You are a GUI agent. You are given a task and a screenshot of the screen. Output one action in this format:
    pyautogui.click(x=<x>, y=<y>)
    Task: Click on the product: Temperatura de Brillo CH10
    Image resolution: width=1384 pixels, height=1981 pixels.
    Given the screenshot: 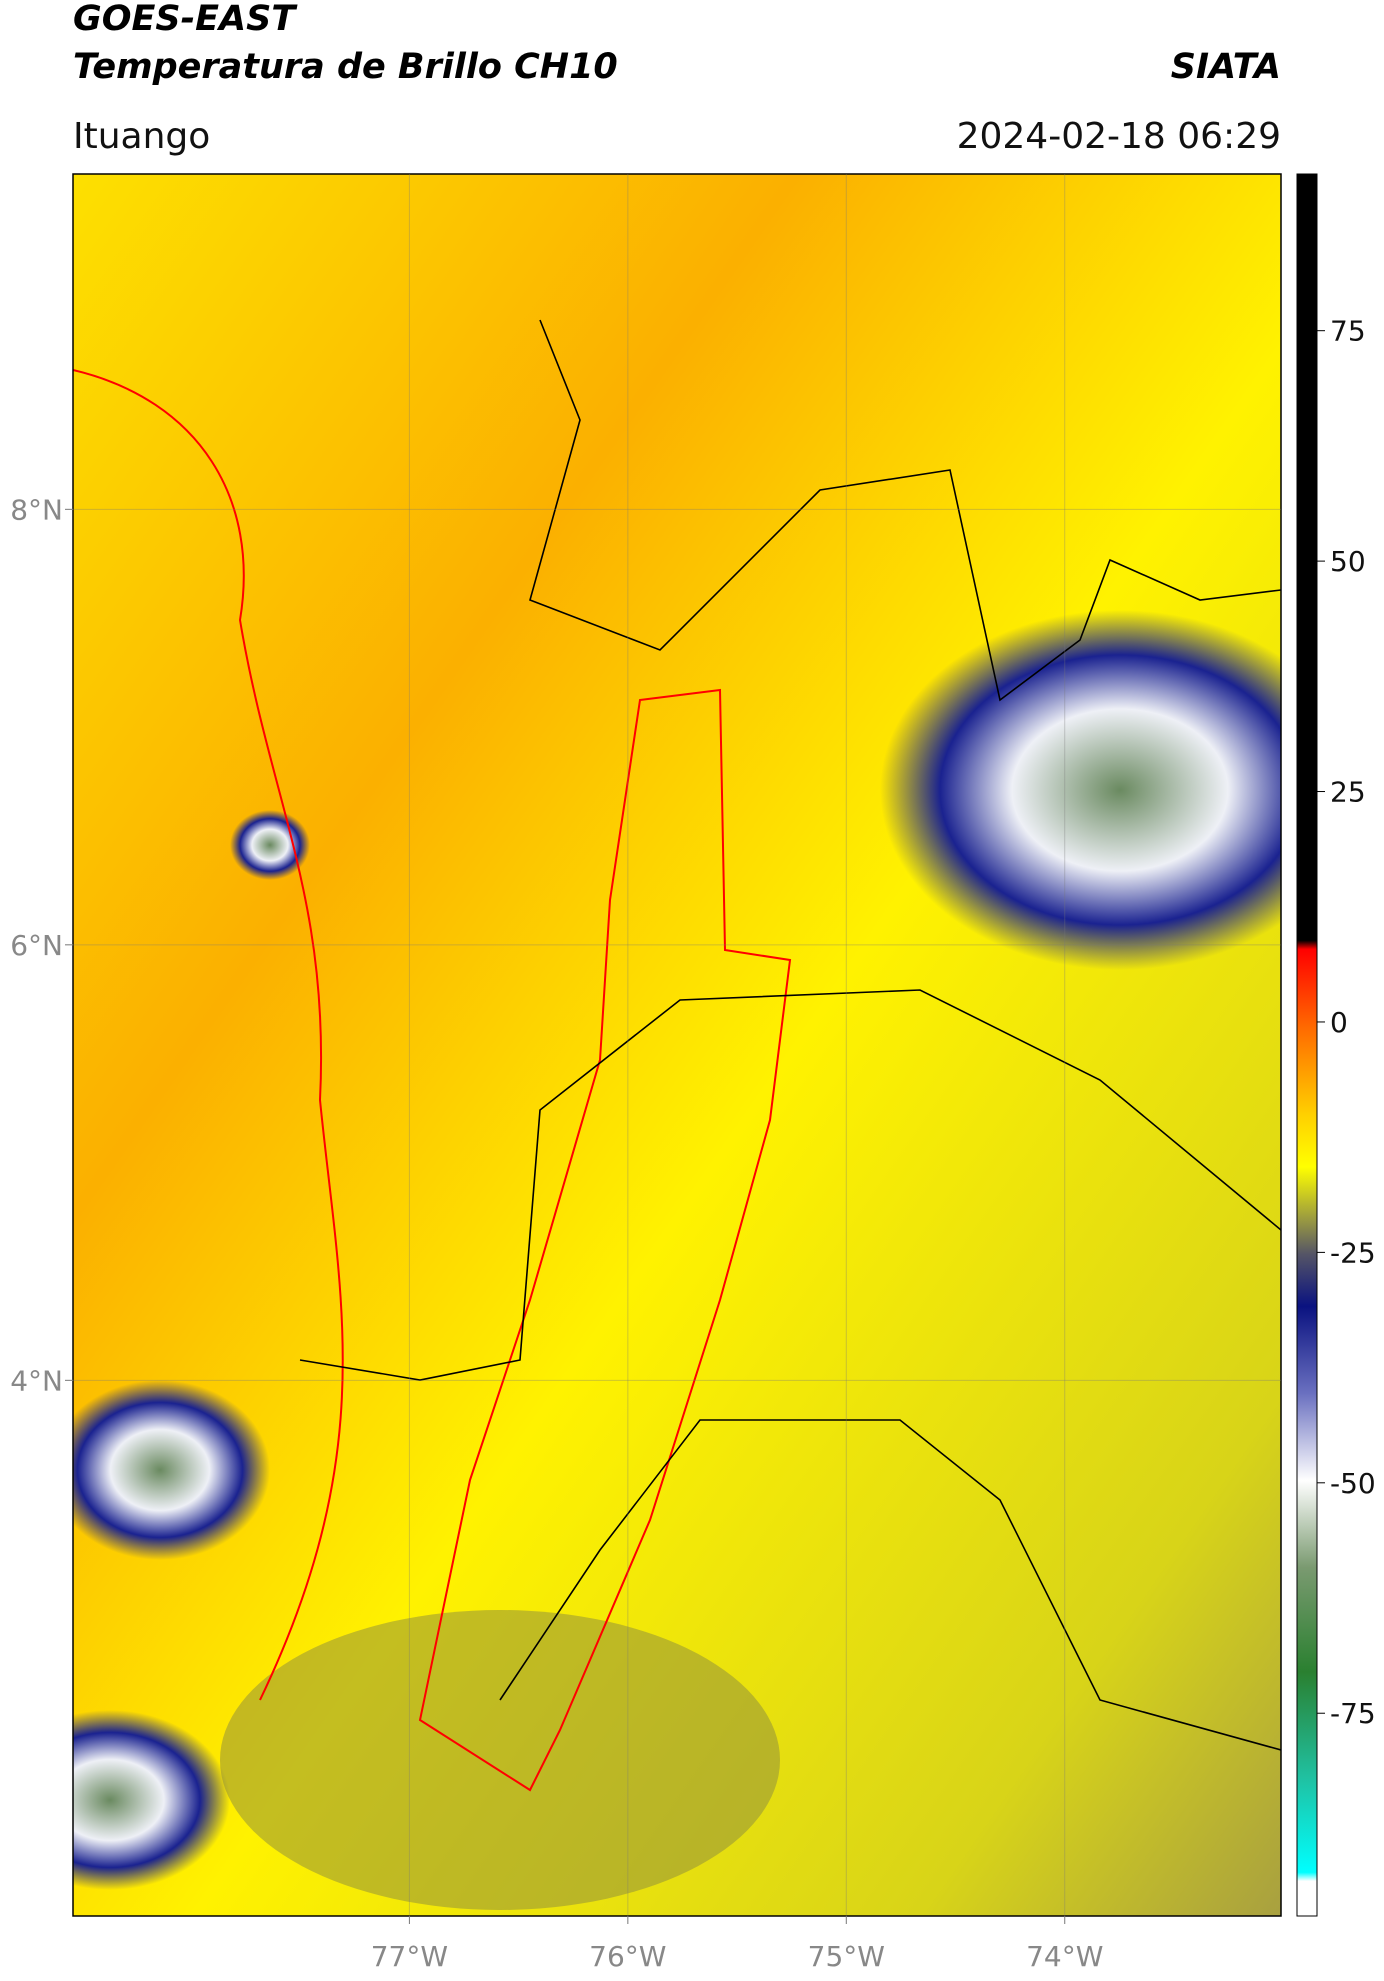 What is the action you would take?
    pyautogui.click(x=345, y=67)
    